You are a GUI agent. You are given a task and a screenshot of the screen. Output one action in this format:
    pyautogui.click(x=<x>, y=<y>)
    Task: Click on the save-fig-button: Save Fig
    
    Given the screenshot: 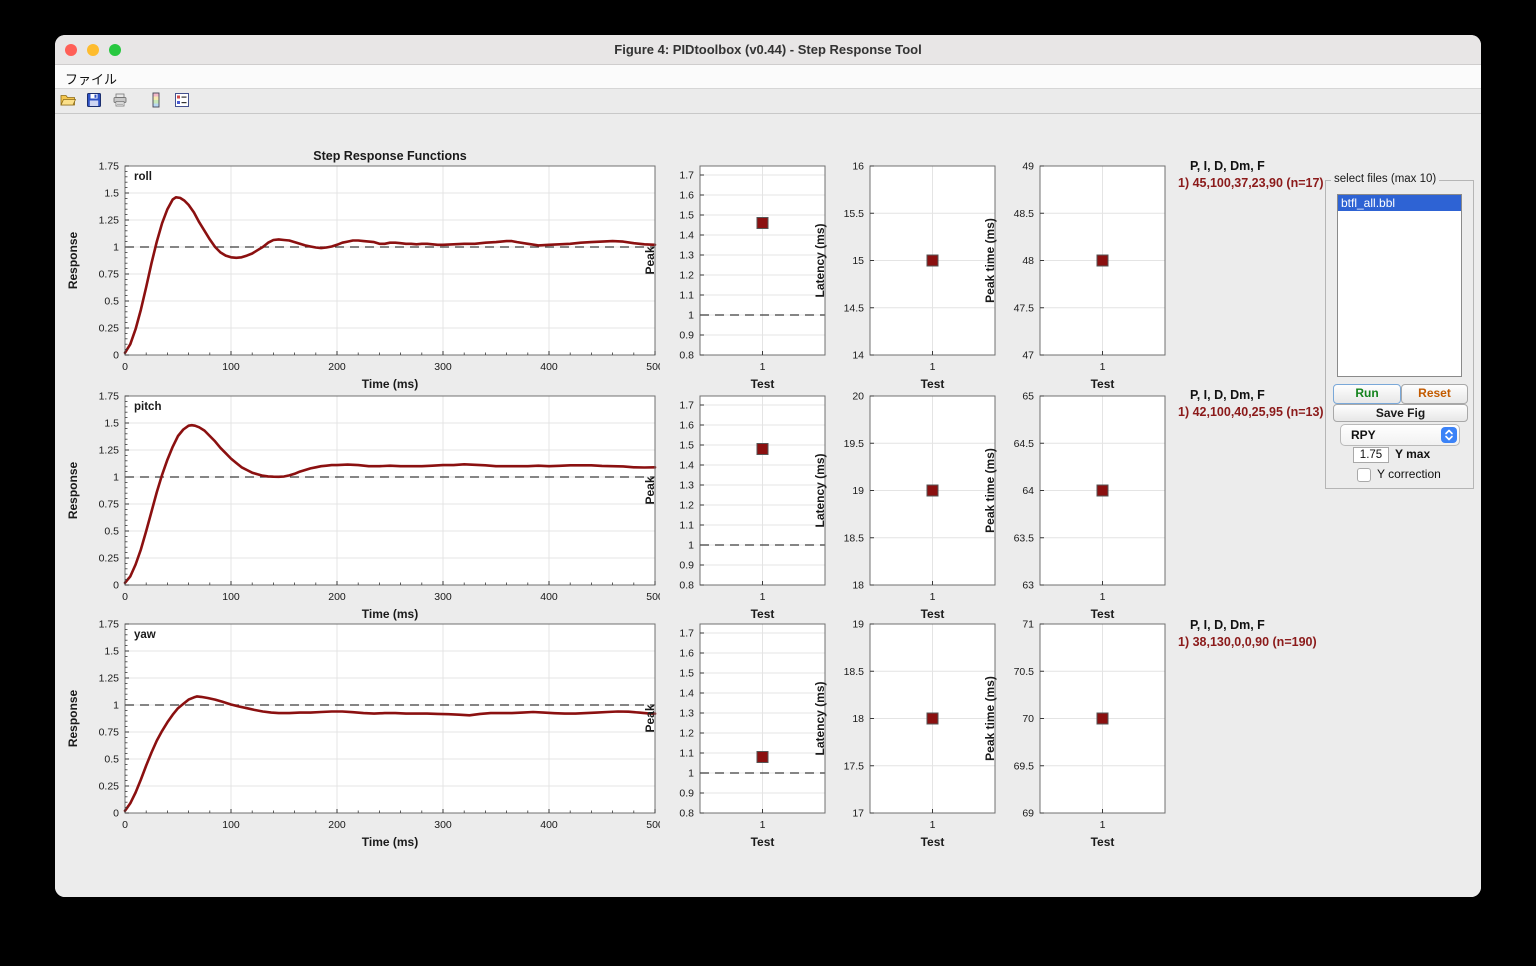 What is the action you would take?
    pyautogui.click(x=1400, y=413)
    